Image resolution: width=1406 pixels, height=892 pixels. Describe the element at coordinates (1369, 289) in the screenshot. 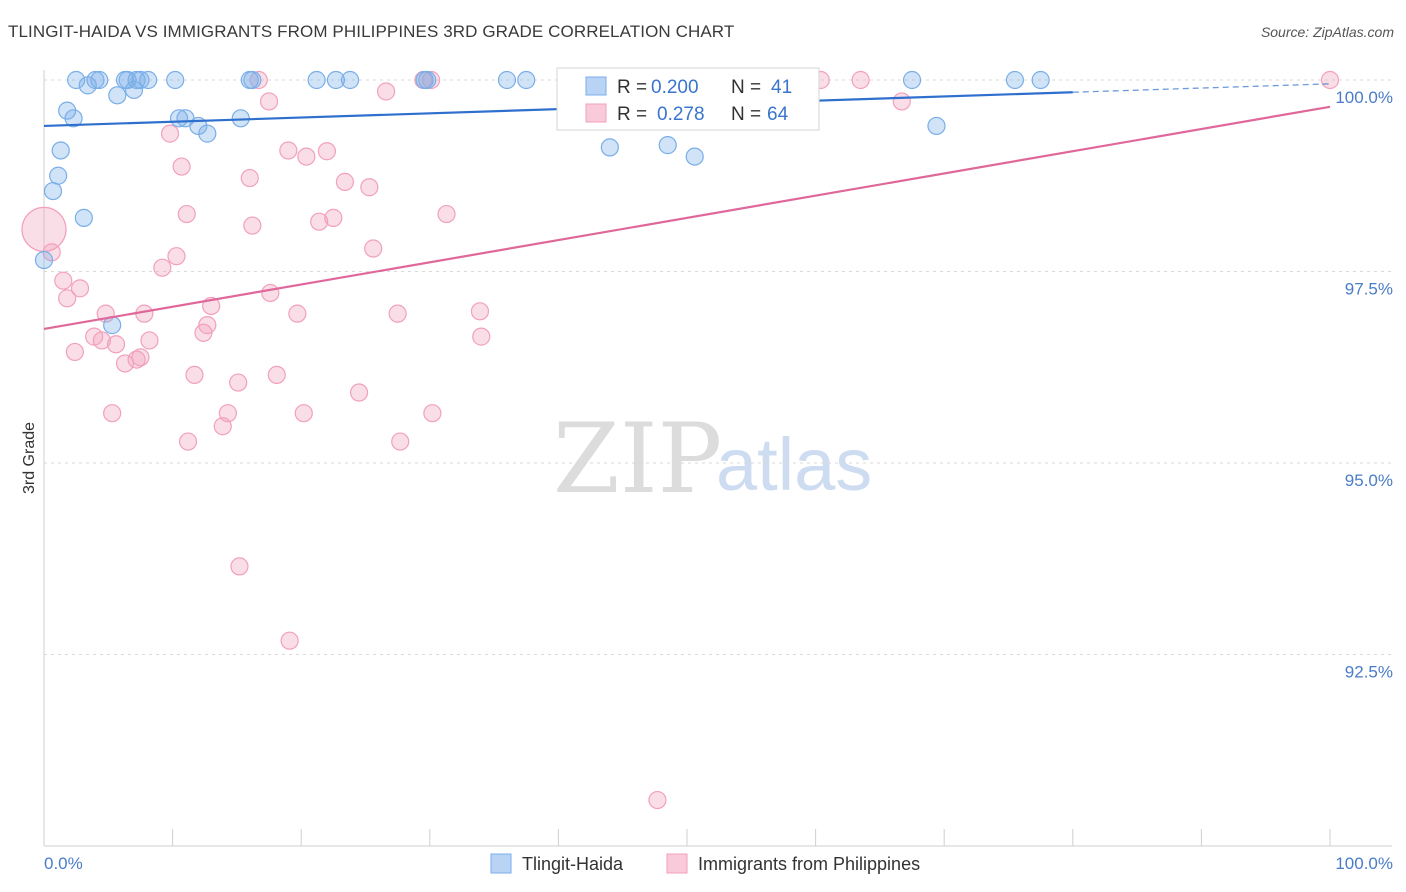

I see `y-tick-label-1: 97.5%` at that location.